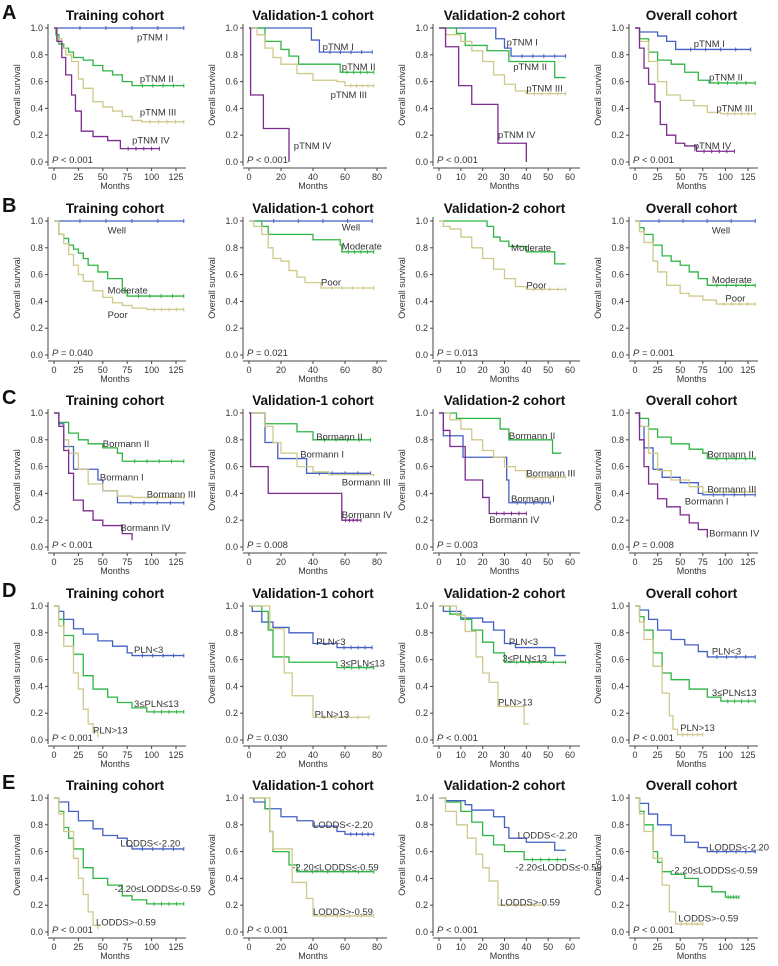 The width and height of the screenshot is (778, 966). What do you see at coordinates (117, 230) in the screenshot?
I see `curve-label: Well` at bounding box center [117, 230].